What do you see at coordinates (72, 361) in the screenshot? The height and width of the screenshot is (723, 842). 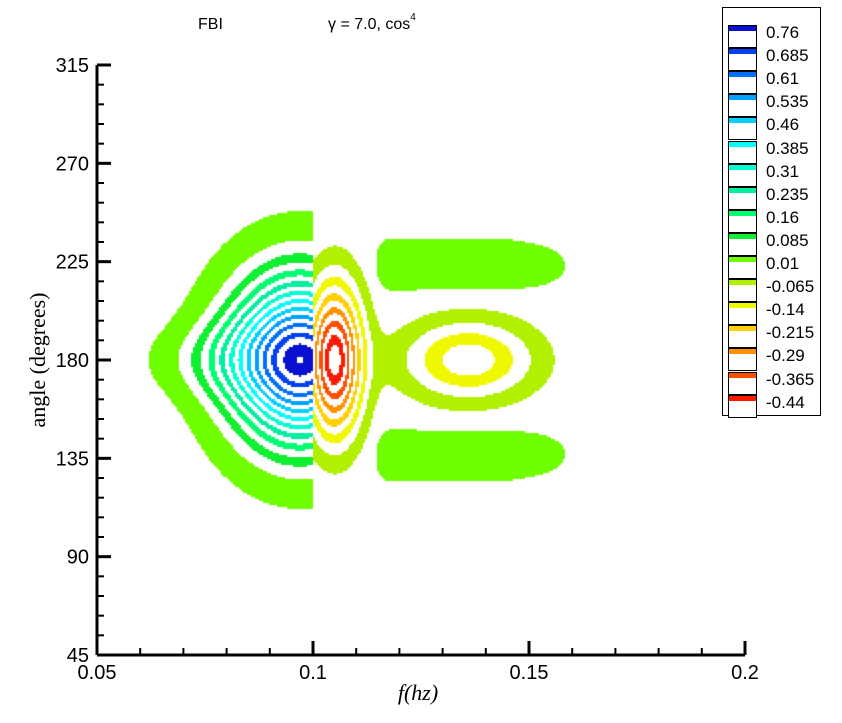 I see `y-tick-label: 180` at bounding box center [72, 361].